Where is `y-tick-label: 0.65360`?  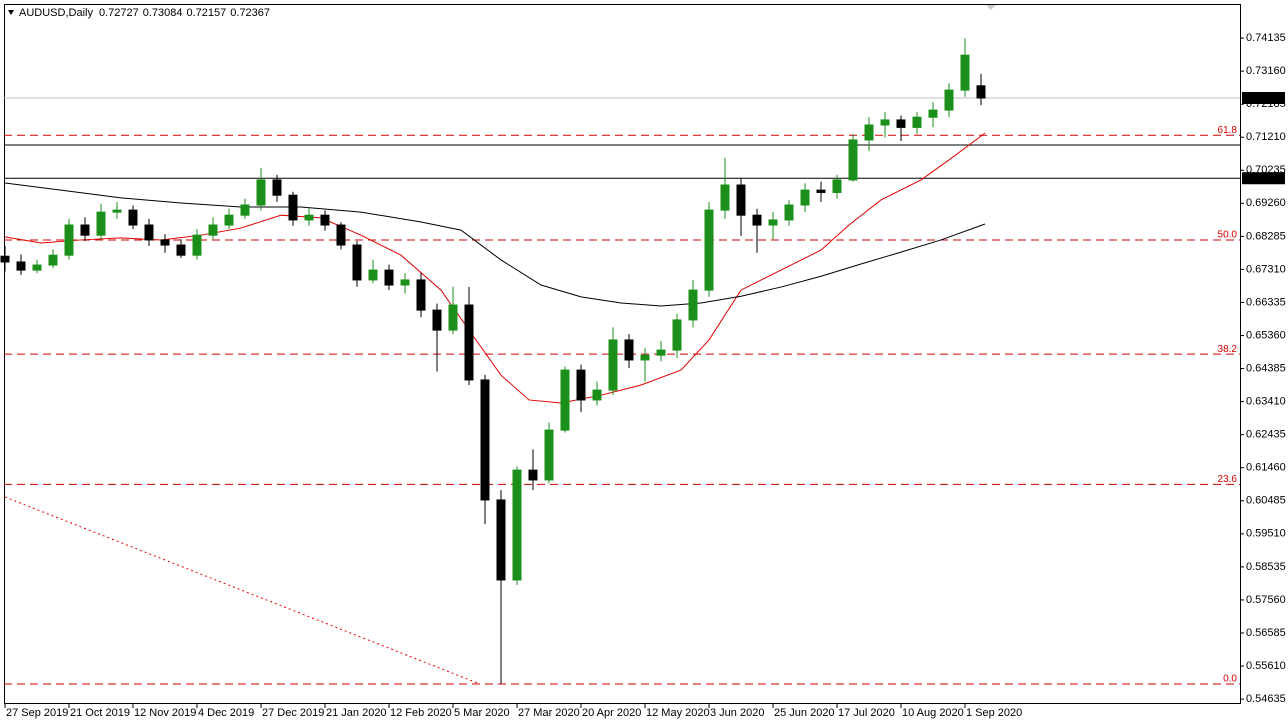 y-tick-label: 0.65360 is located at coordinates (1266, 335).